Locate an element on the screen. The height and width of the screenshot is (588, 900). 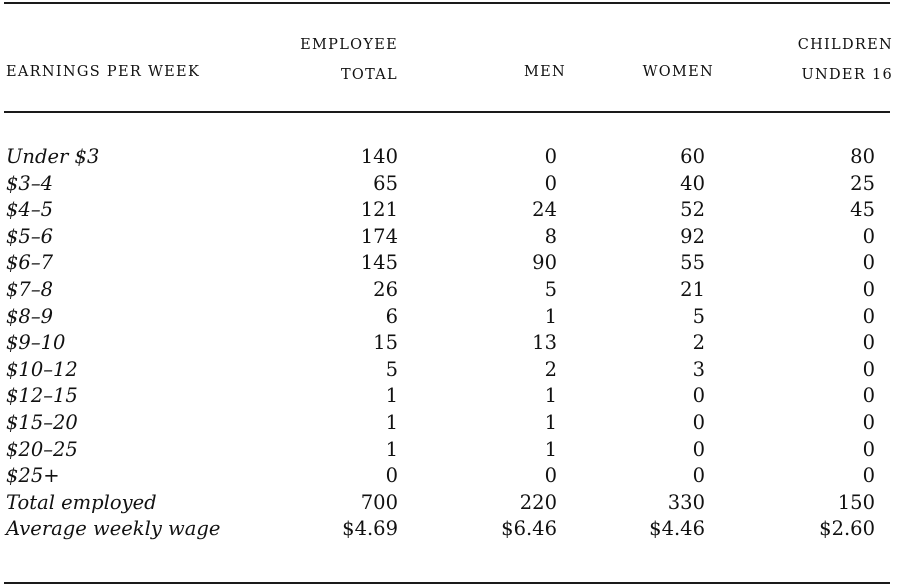
cell-women: 60 is located at coordinates (692, 156).